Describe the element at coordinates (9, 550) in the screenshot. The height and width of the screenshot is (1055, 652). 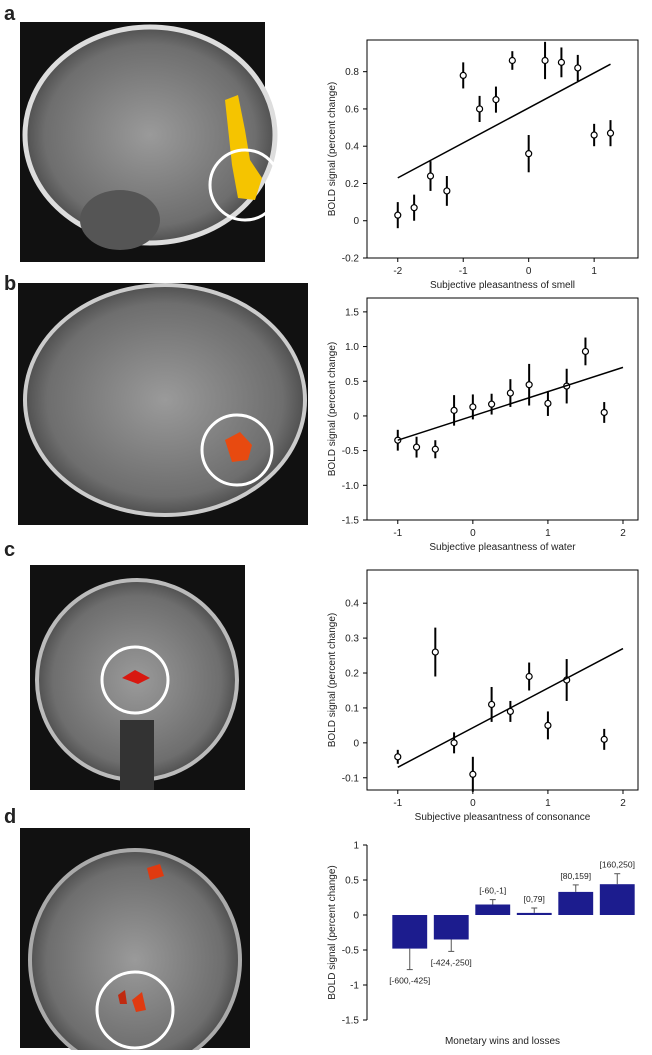
I see `panel-label: c` at that location.